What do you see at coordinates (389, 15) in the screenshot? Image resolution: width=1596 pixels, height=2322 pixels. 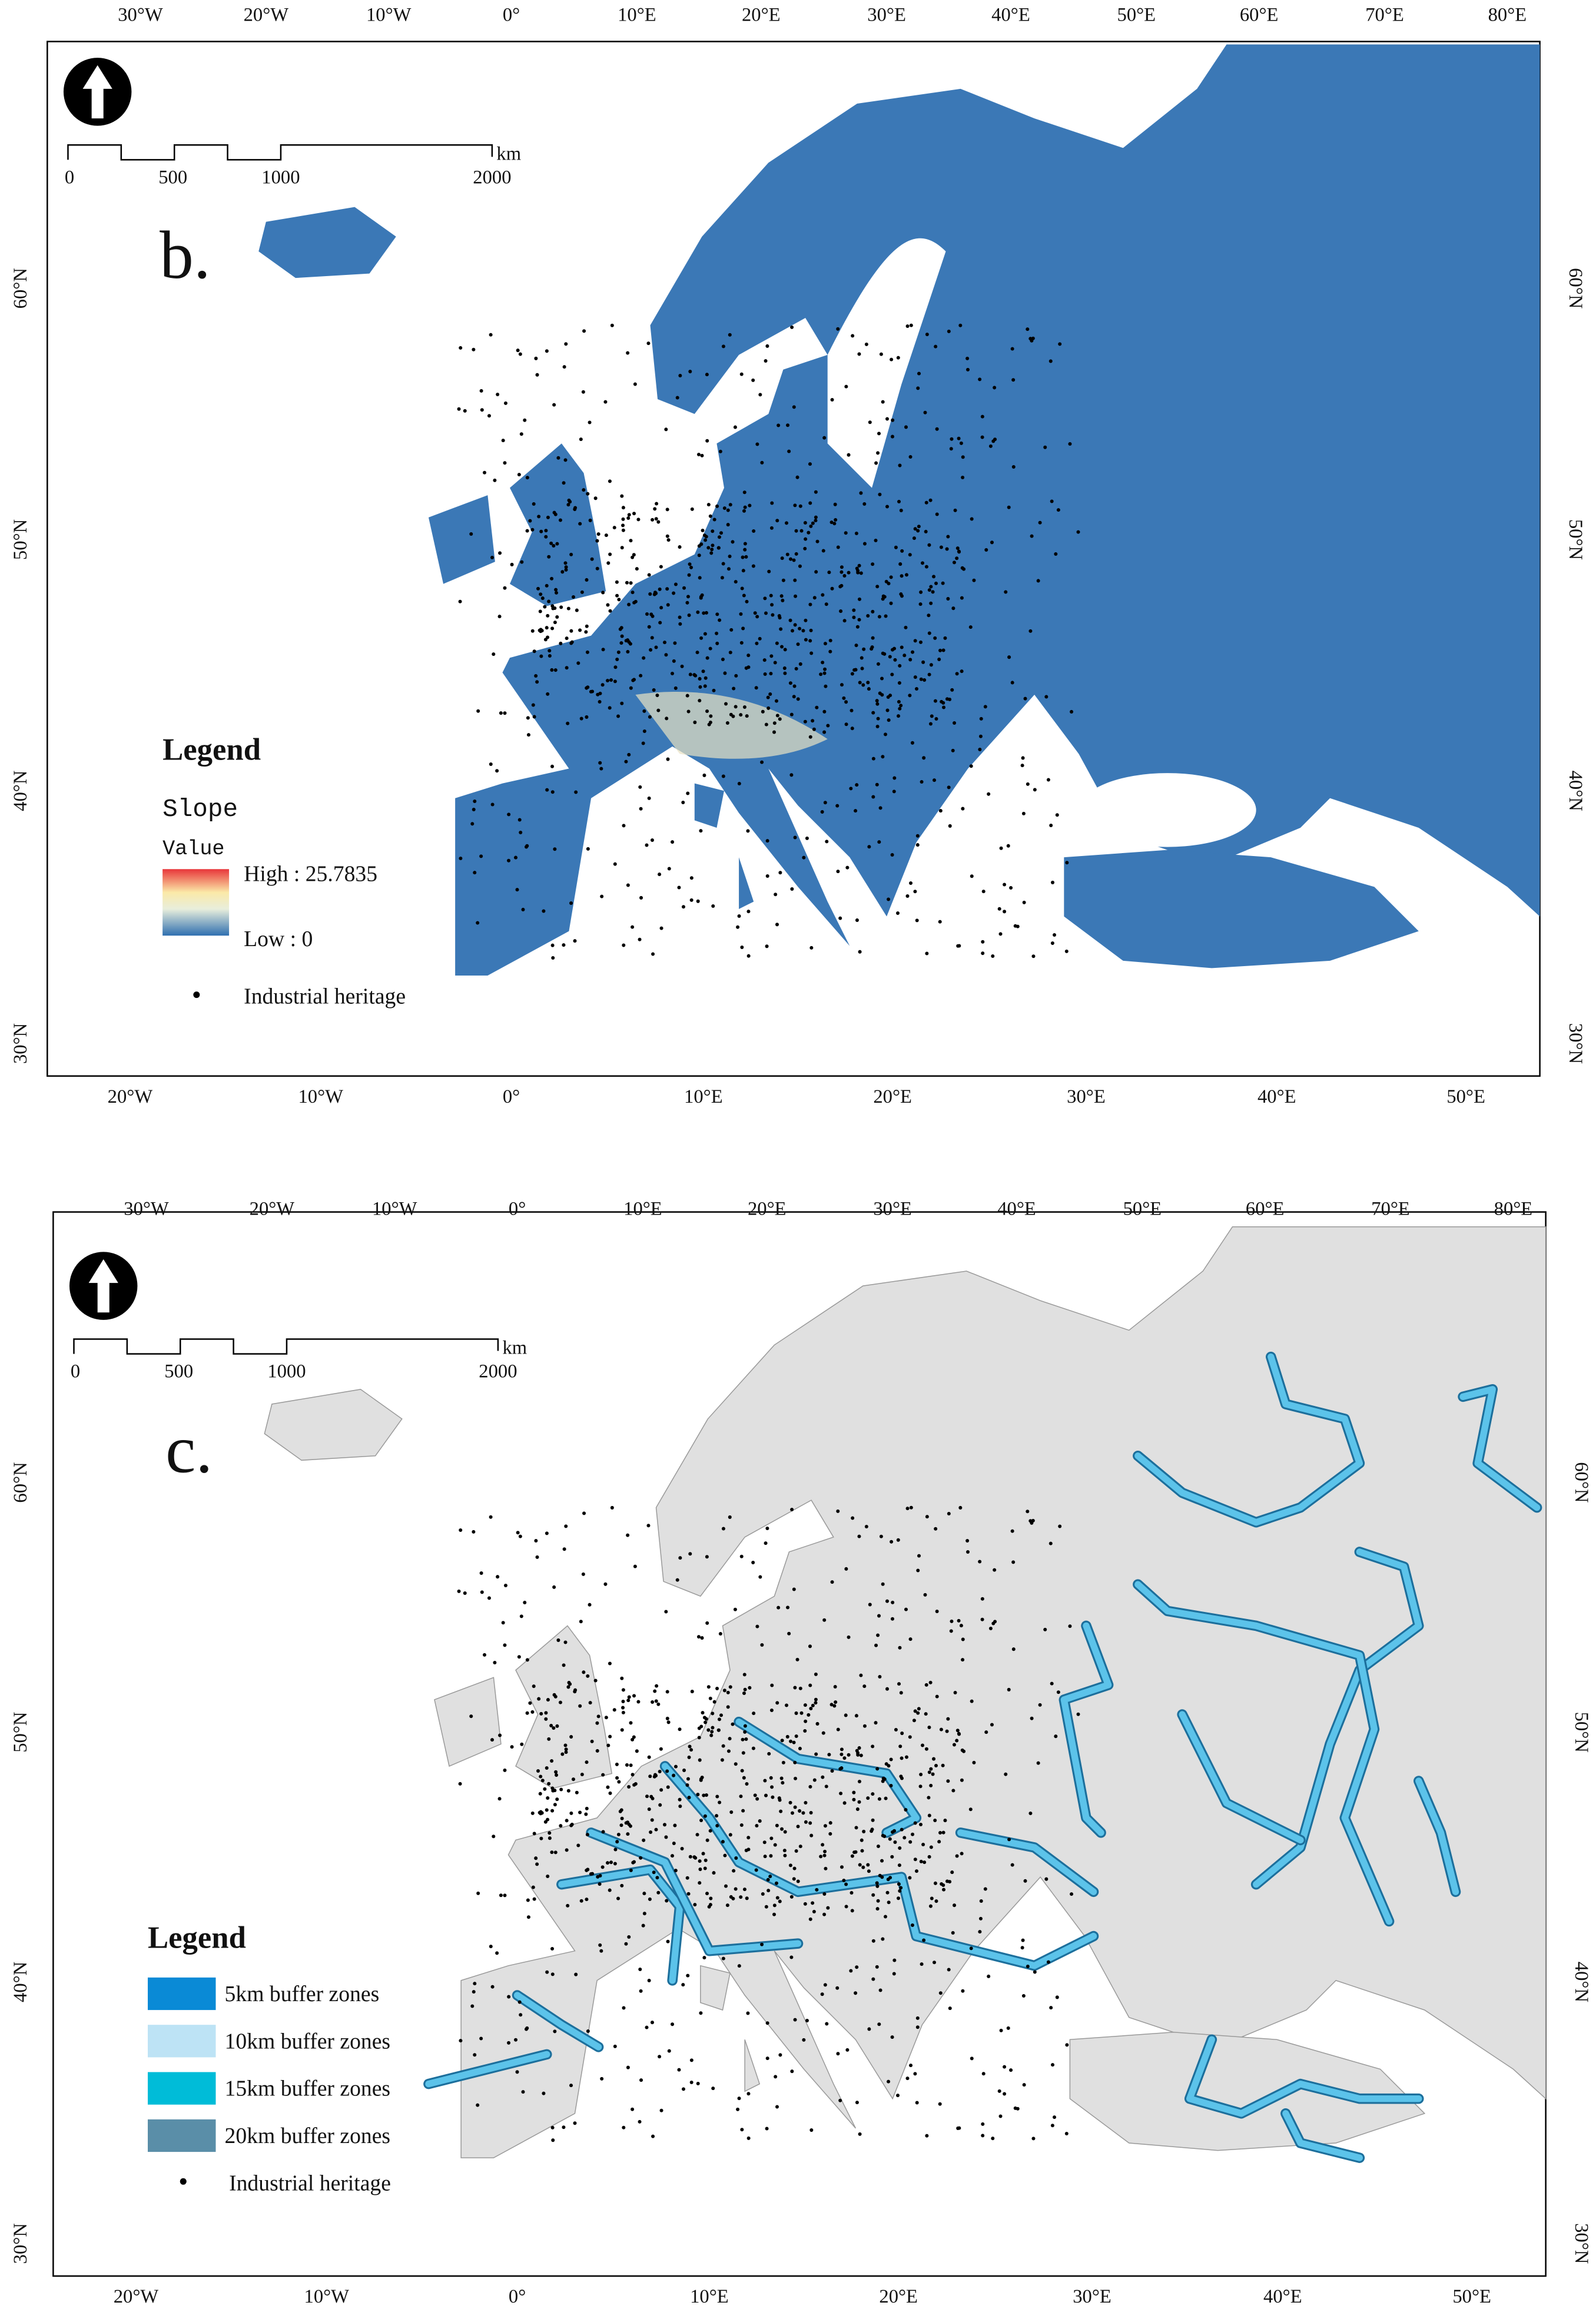 I see `longitude-label: 10°W` at bounding box center [389, 15].